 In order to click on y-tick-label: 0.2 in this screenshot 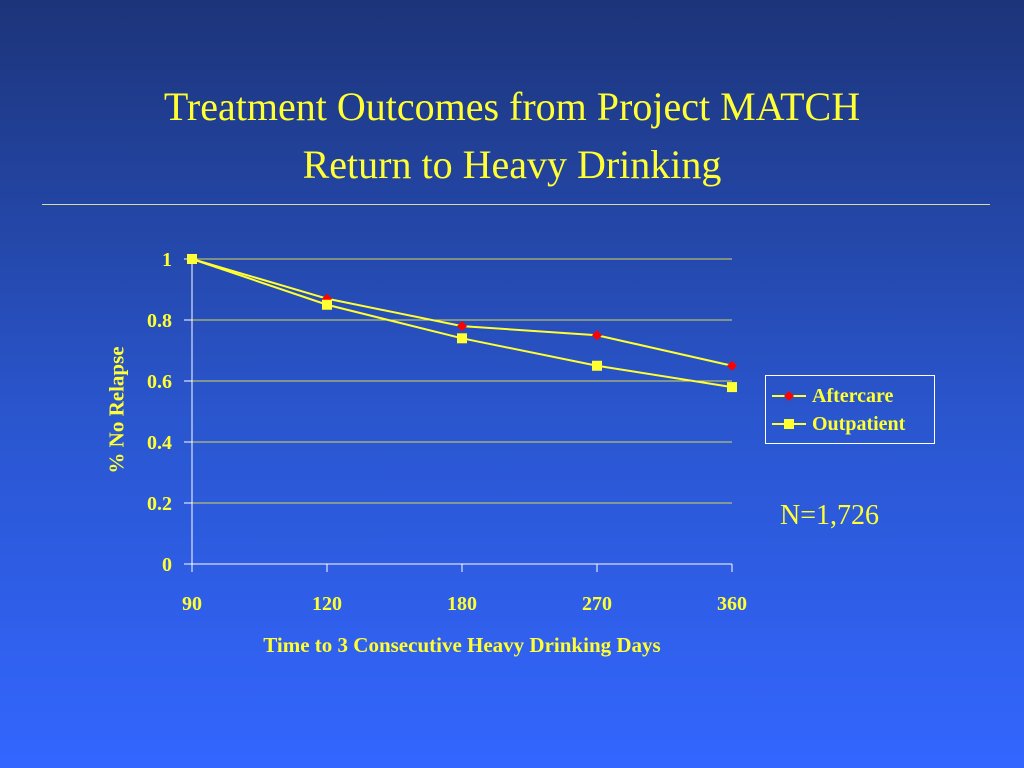, I will do `click(159, 504)`.